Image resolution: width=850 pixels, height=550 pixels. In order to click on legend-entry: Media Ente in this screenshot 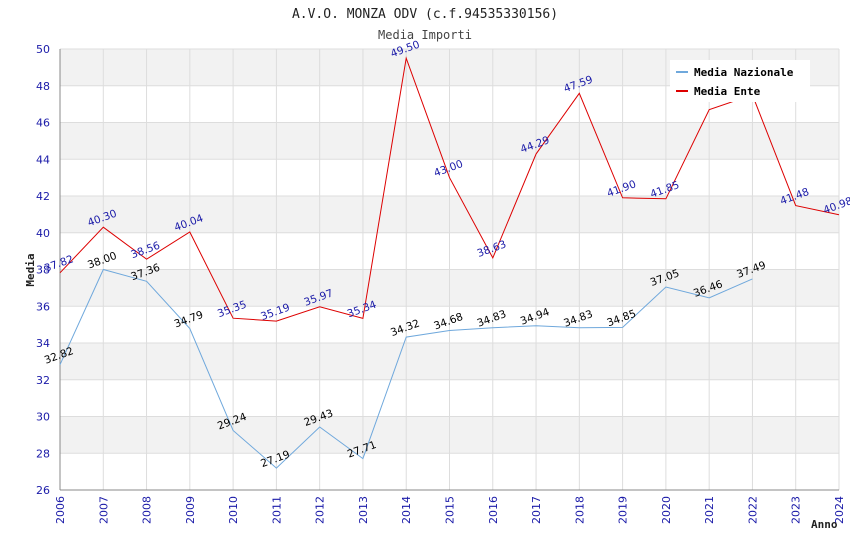, I will do `click(727, 91)`.